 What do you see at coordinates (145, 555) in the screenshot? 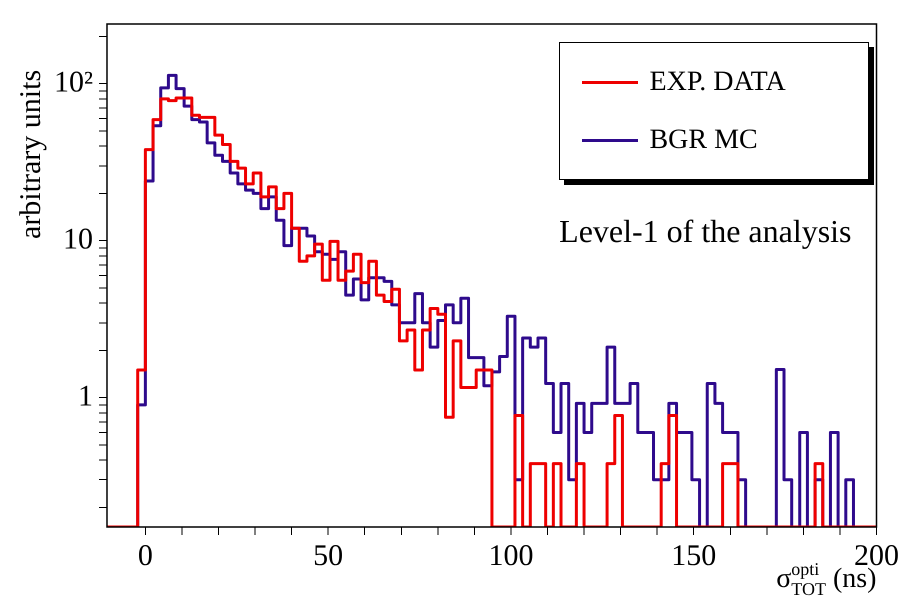
I see `x-tick-label: 0` at bounding box center [145, 555].